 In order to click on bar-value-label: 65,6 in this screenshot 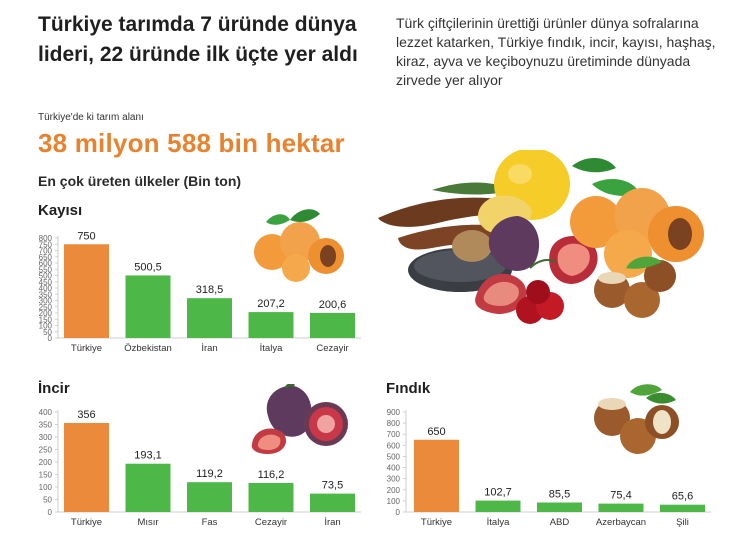, I will do `click(682, 497)`.